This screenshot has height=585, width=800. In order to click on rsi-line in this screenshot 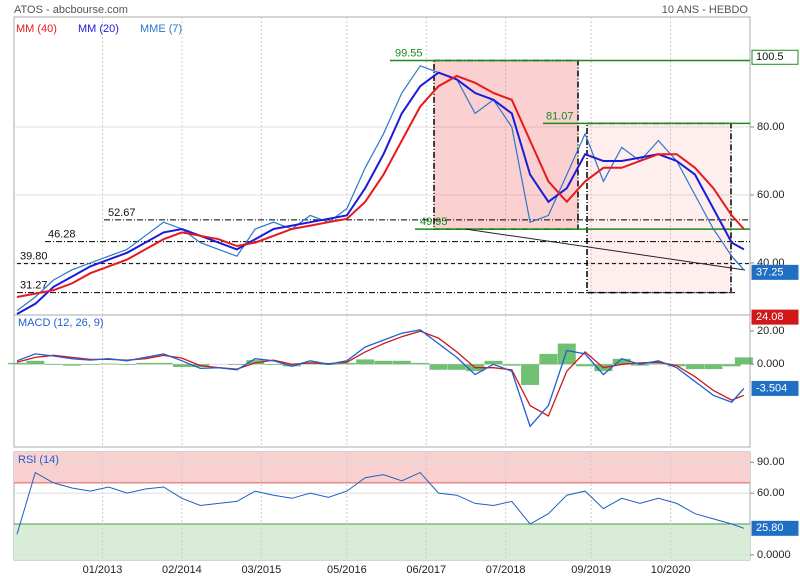, I will do `click(380, 503)`.